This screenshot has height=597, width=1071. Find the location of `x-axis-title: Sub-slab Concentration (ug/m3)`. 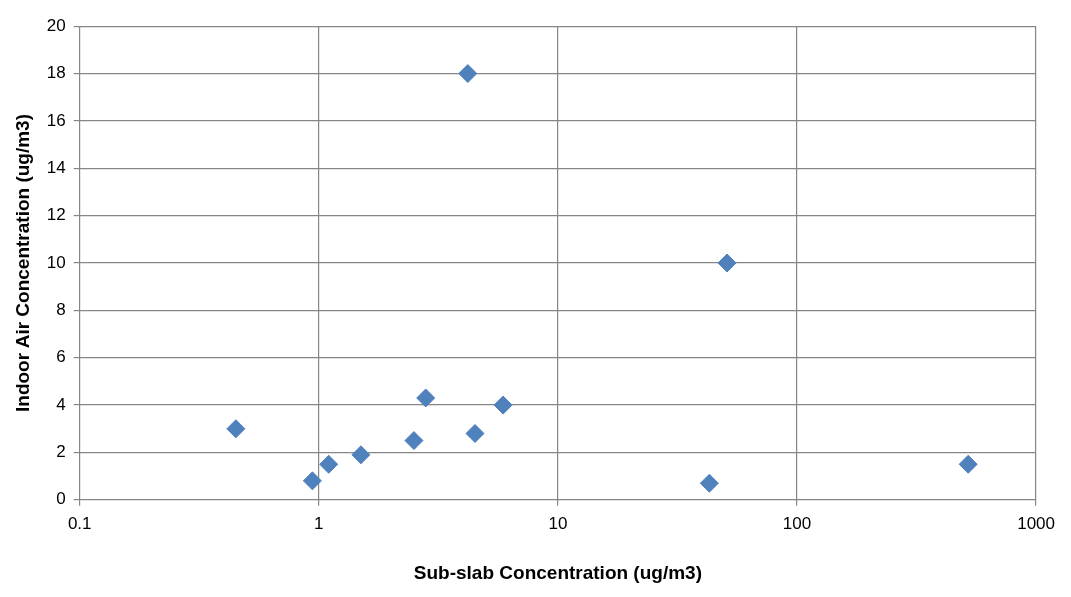

x-axis-title: Sub-slab Concentration (ug/m3) is located at coordinates (557, 572).